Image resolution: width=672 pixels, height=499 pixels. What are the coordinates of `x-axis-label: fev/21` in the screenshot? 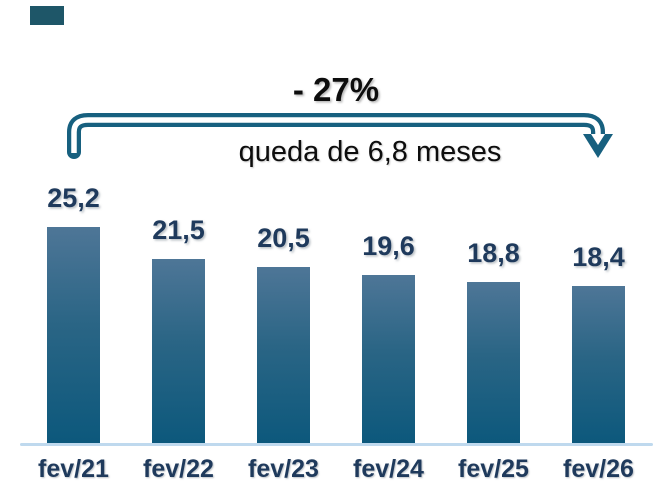 It's located at (73, 469).